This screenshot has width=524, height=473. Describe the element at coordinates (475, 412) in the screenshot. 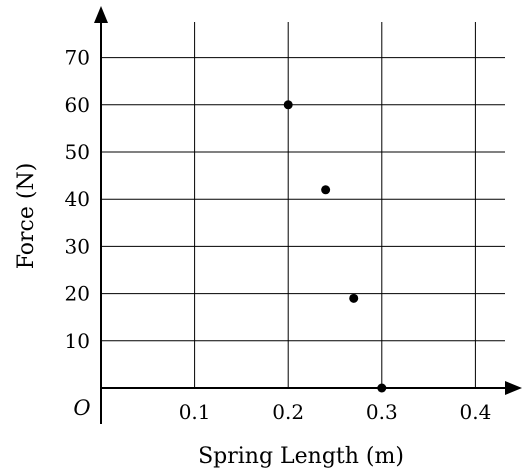

I see `x-tick-label: 0.4` at that location.